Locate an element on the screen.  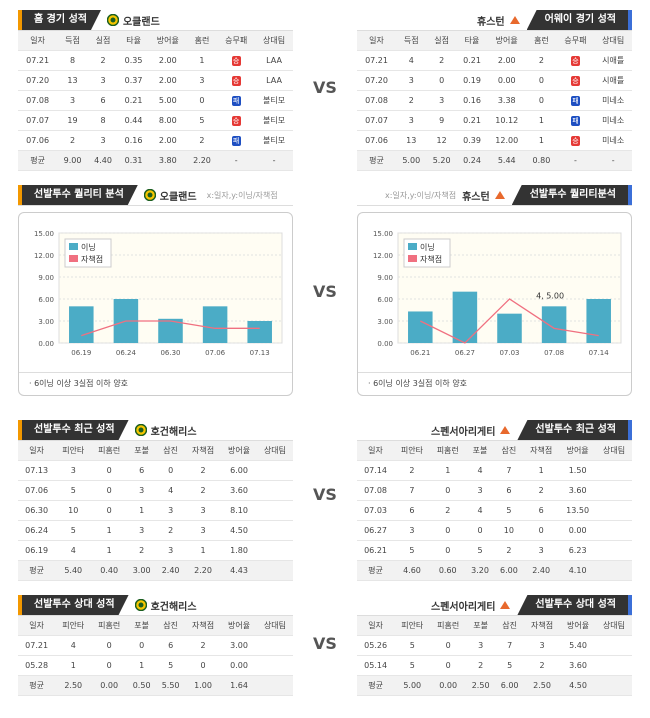
cell: 7 is located at coordinates (509, 470).